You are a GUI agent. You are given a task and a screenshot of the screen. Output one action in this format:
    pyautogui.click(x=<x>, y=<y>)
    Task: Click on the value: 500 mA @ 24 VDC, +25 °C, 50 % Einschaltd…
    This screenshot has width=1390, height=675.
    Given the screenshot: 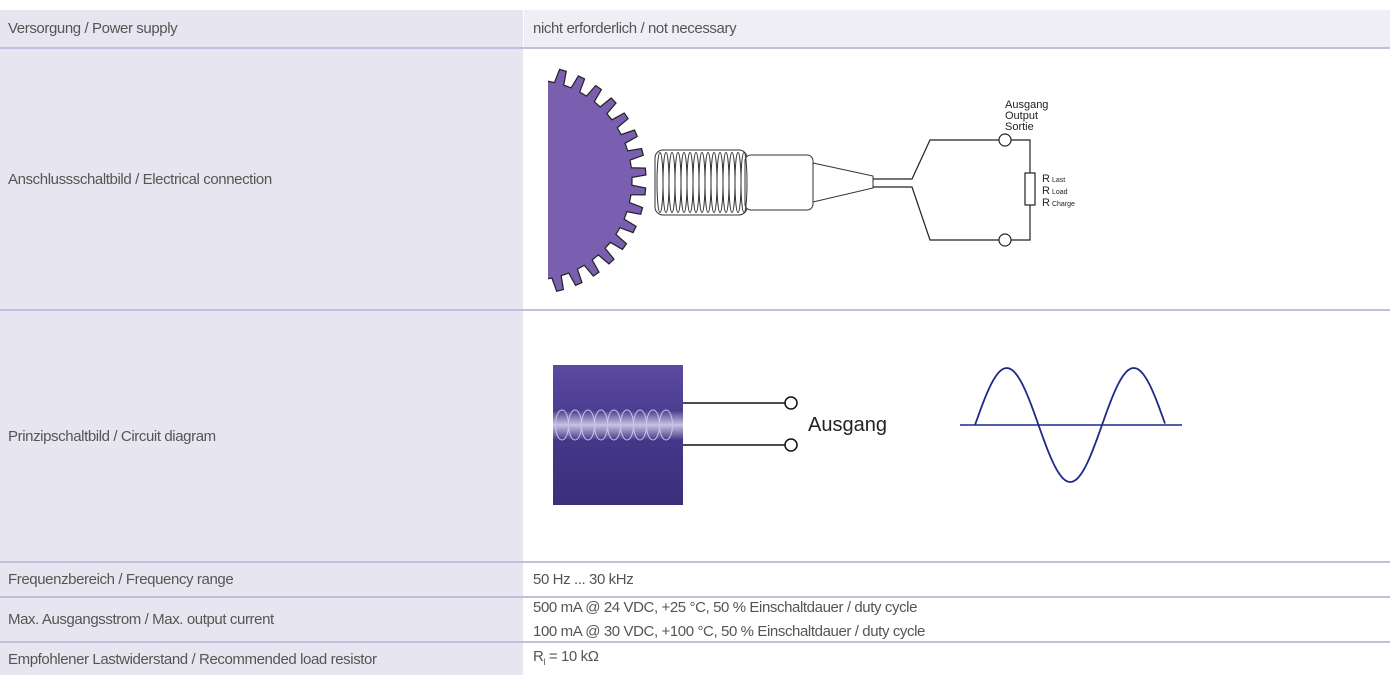 What is the action you would take?
    pyautogui.click(x=957, y=619)
    